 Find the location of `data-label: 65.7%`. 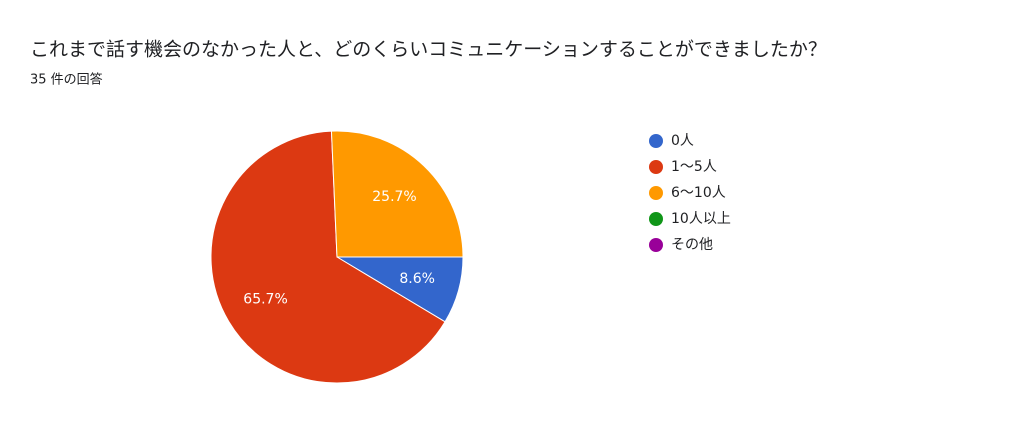

data-label: 65.7% is located at coordinates (265, 300).